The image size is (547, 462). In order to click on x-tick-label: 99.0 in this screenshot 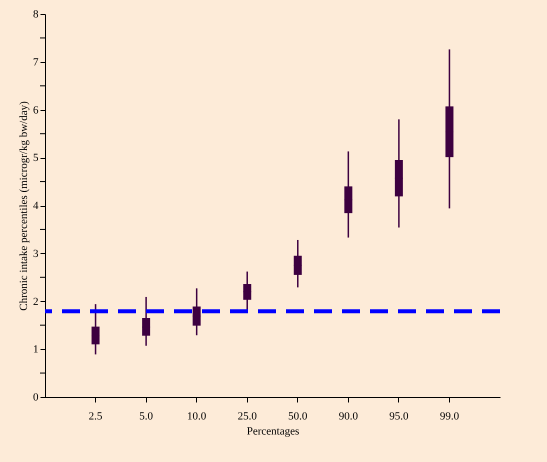, I will do `click(450, 416)`.